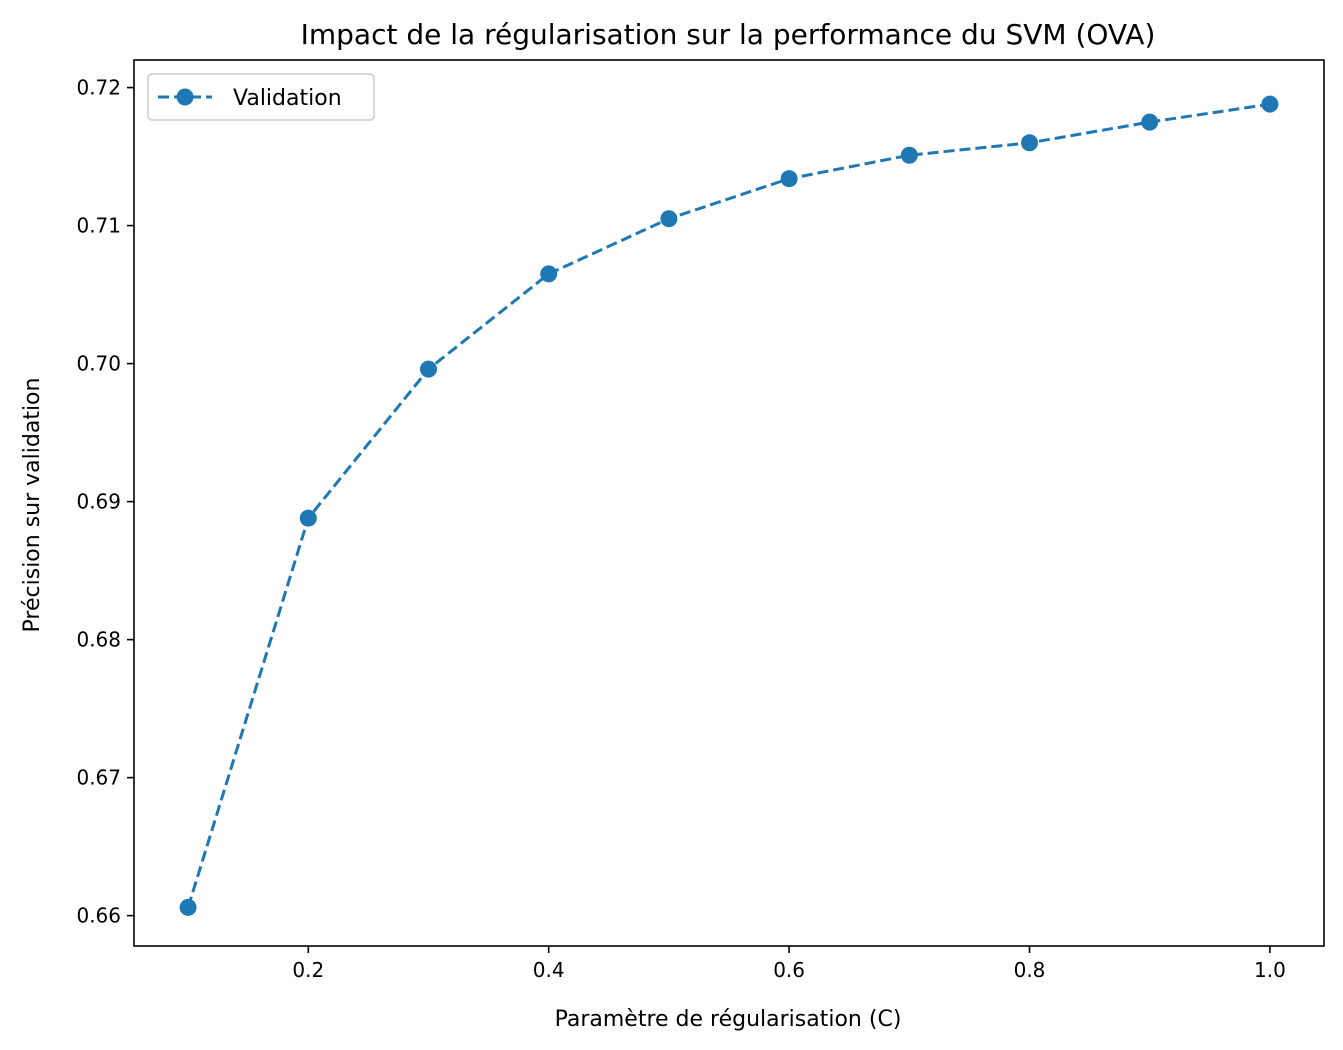  I want to click on y-axis-ticks: 0.66 0.67 0.68 0.69 0.70 0.71 0.72, so click(105, 502).